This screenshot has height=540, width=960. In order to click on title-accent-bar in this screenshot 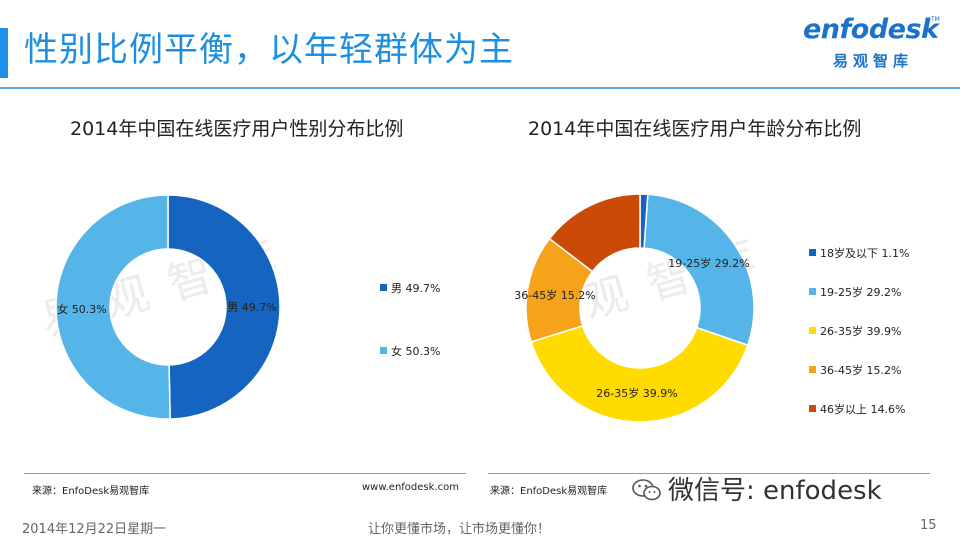, I will do `click(4, 53)`.